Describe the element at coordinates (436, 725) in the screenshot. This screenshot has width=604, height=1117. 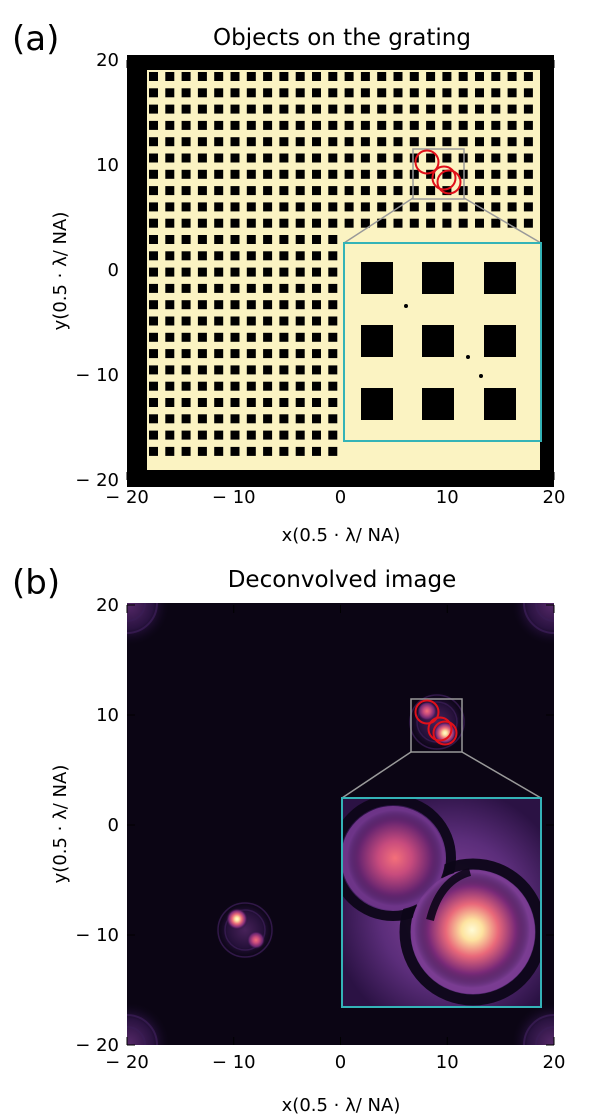
I see `zoom-box-b` at that location.